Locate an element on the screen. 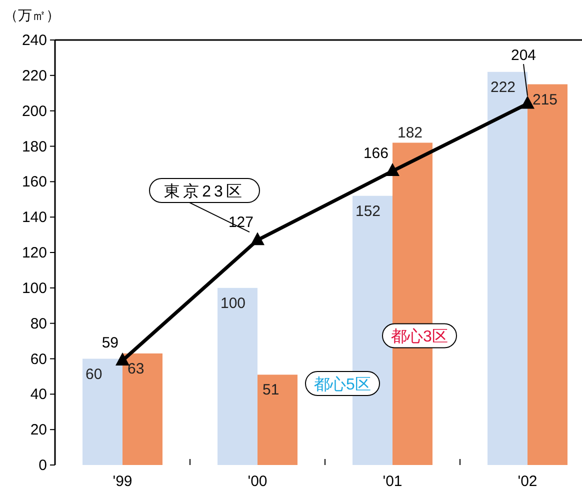 The width and height of the screenshot is (582, 493). y-tick-label: 240 is located at coordinates (34, 40).